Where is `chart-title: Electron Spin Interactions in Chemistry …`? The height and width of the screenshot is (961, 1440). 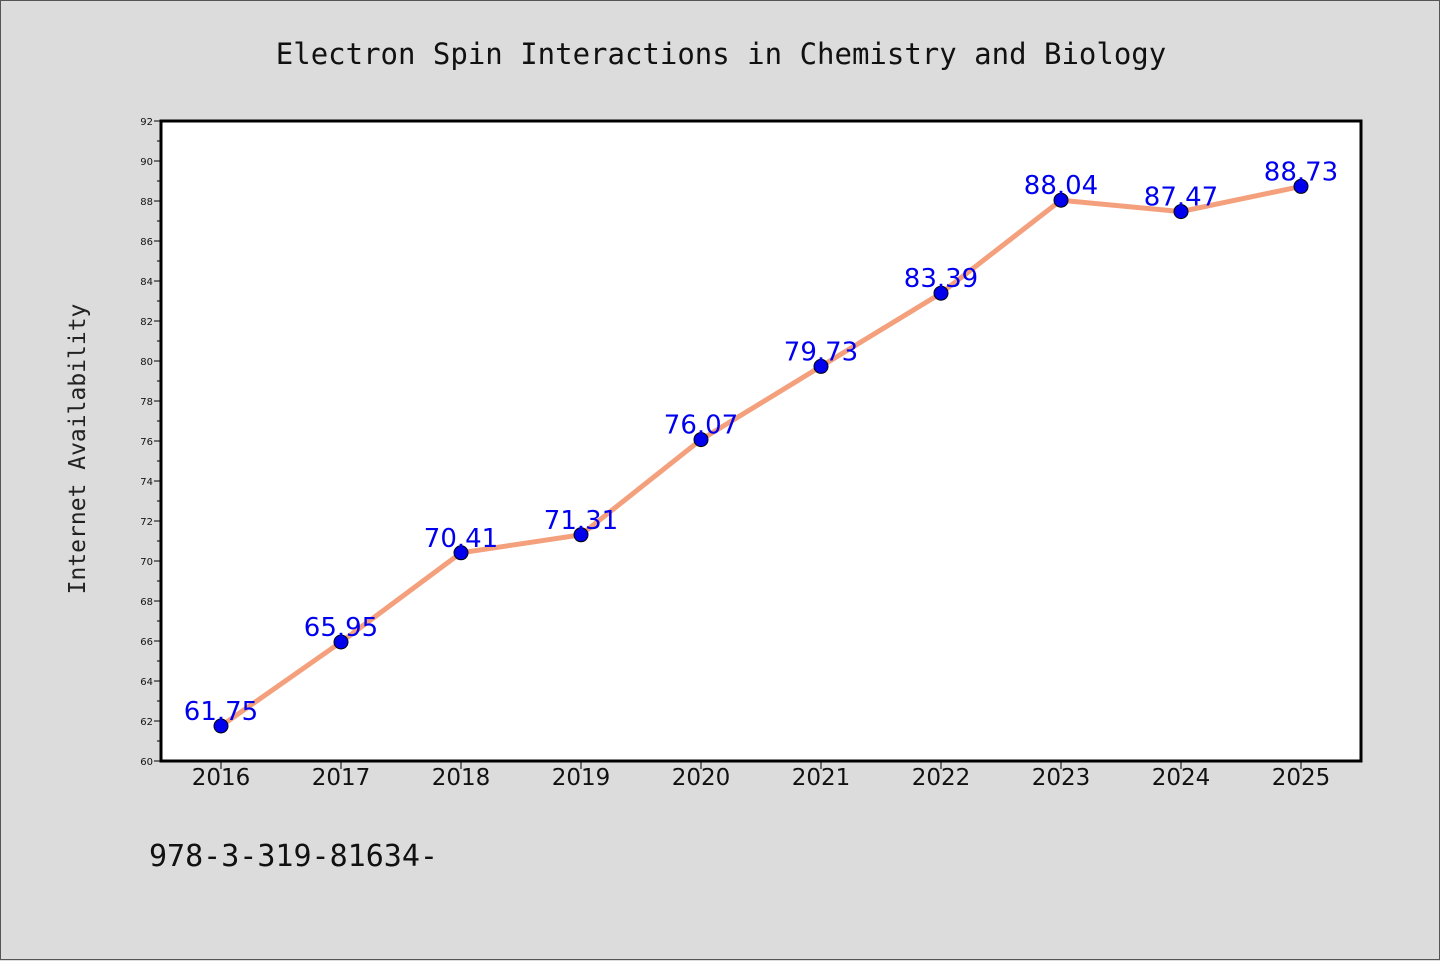
chart-title: Electron Spin Interactions in Chemistry … is located at coordinates (721, 54).